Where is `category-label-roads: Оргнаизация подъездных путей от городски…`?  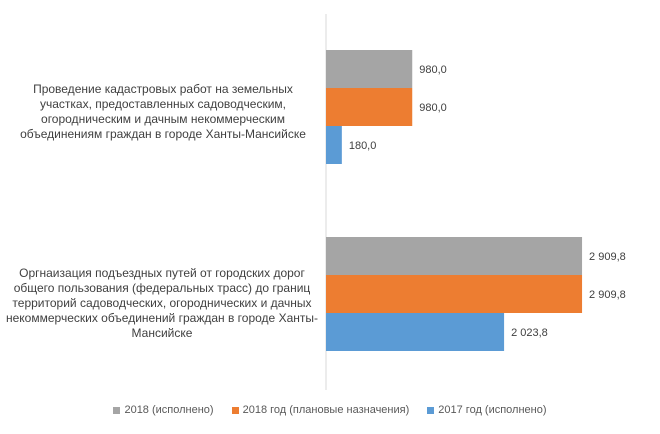 category-label-roads: Оргнаизация подъездных путей от городски… is located at coordinates (162, 303).